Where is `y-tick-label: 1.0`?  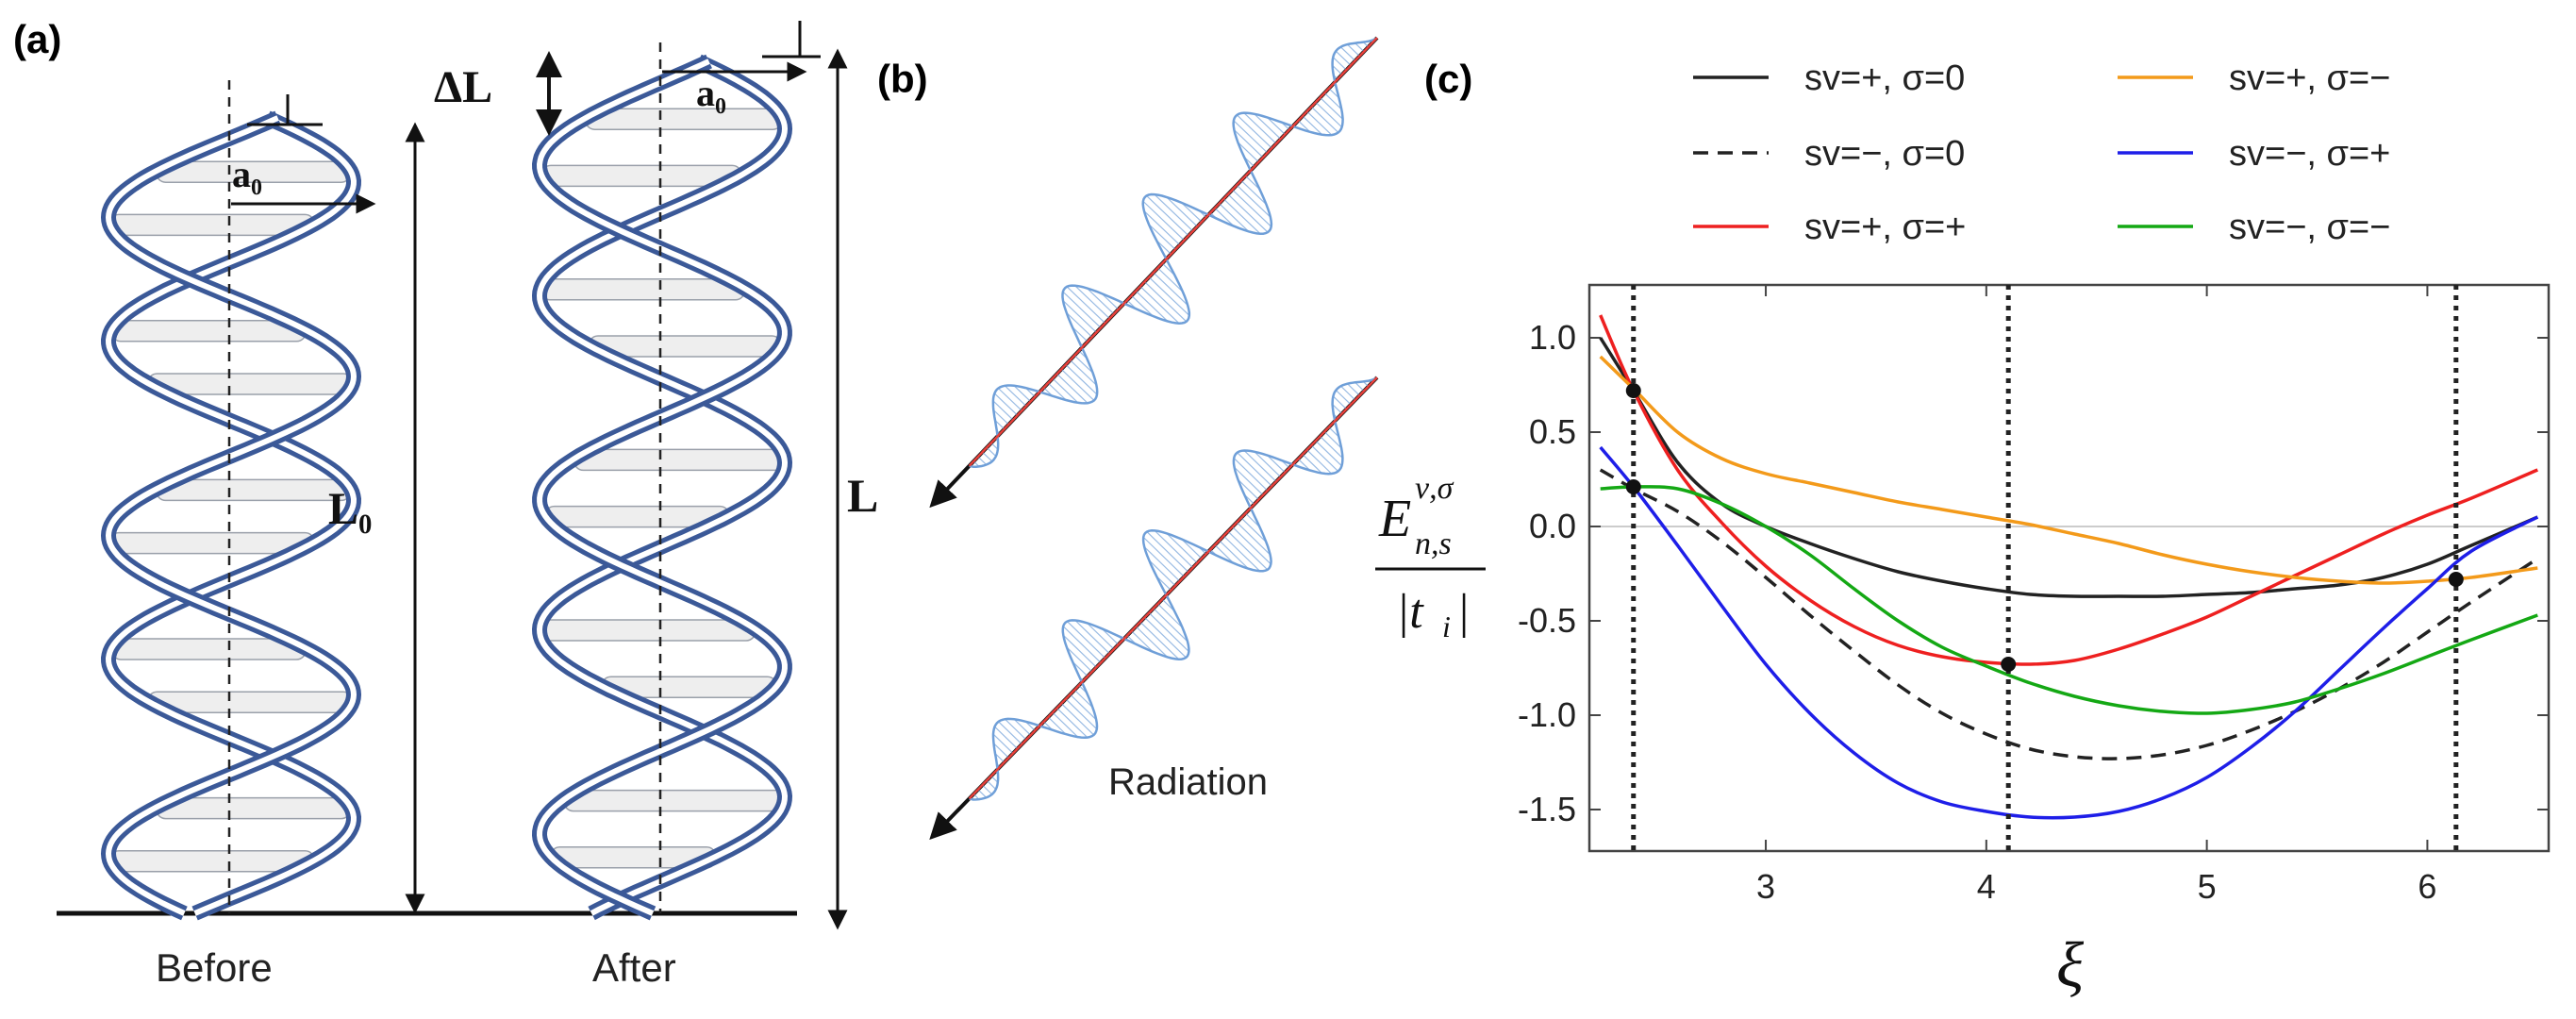
y-tick-label: 1.0 is located at coordinates (1552, 337).